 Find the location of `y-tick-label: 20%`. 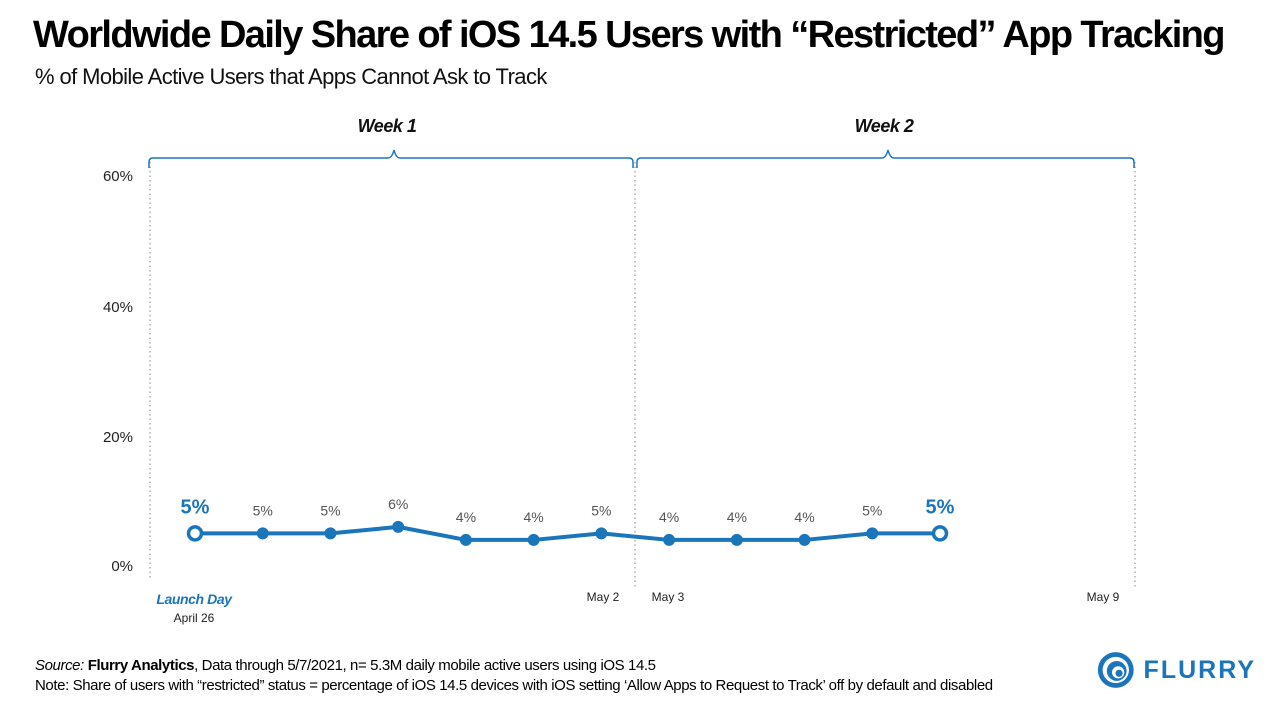

y-tick-label: 20% is located at coordinates (118, 437).